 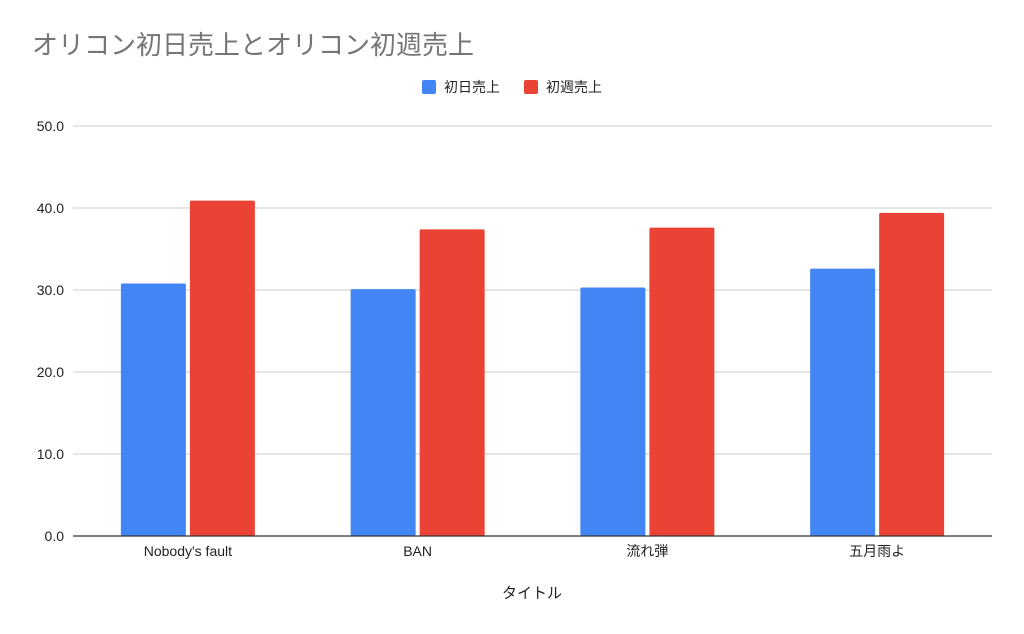 I want to click on x-tick-label: 五月雨よ, so click(x=877, y=551).